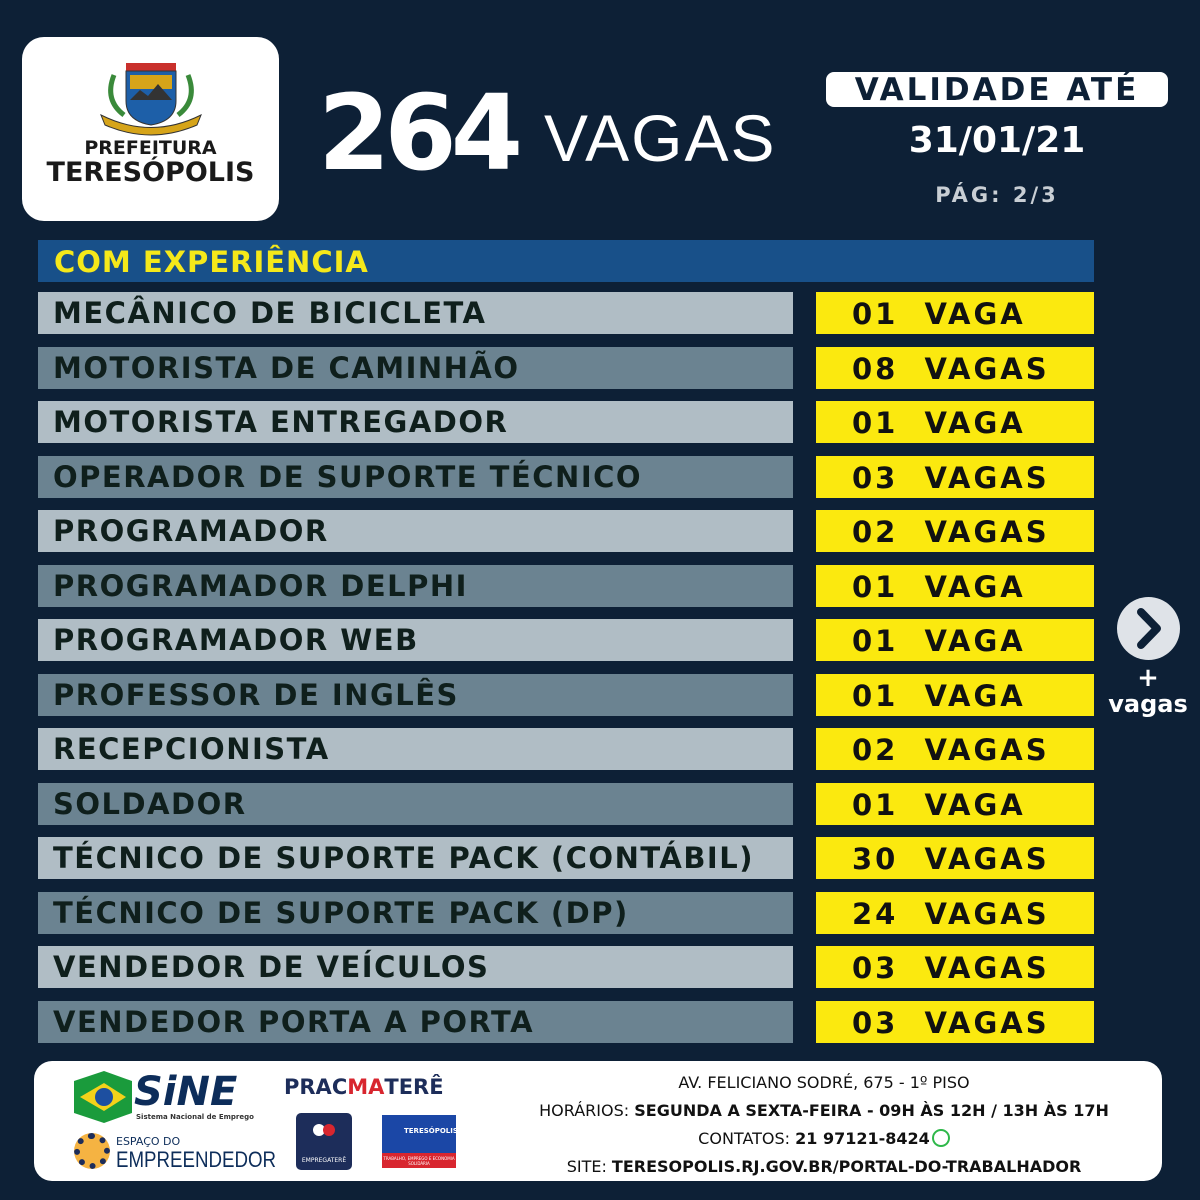 This screenshot has height=1200, width=1200. What do you see at coordinates (955, 912) in the screenshot?
I see `job-vacancies: 24 VAGAS` at bounding box center [955, 912].